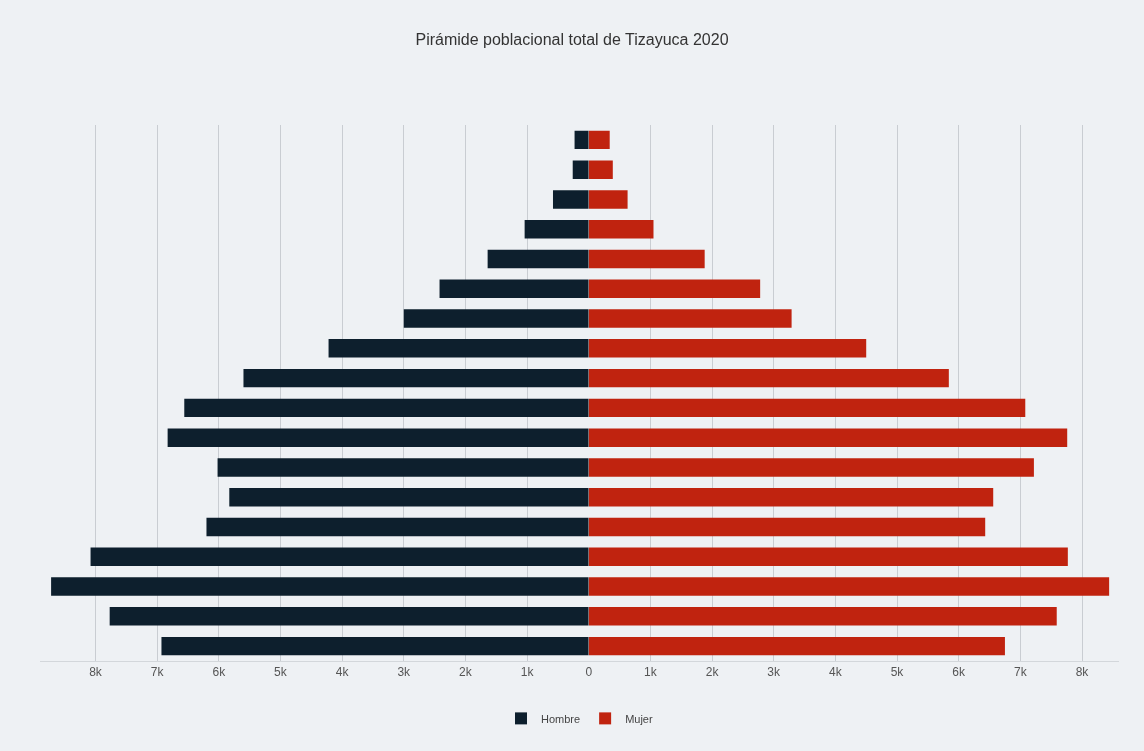 This screenshot has height=751, width=1144. Describe the element at coordinates (561, 718) in the screenshot. I see `legend-label: Hombre` at that location.